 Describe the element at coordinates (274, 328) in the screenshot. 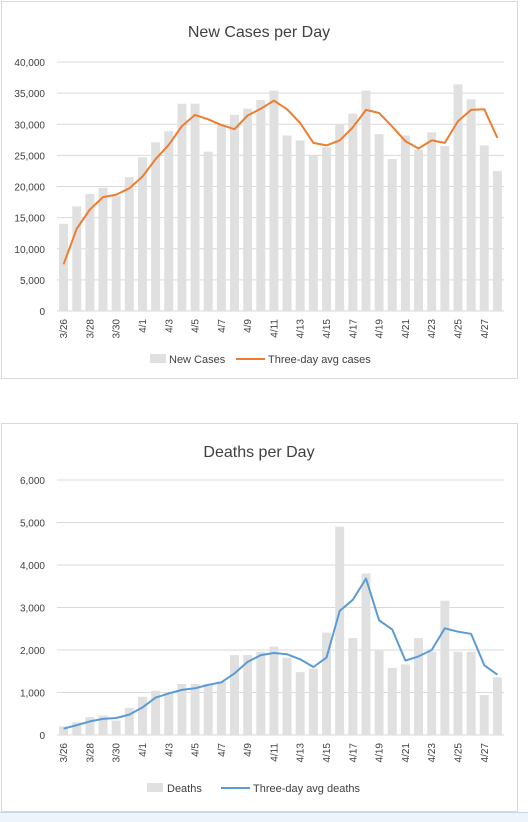

I see `x-tick-label: 4/11` at that location.